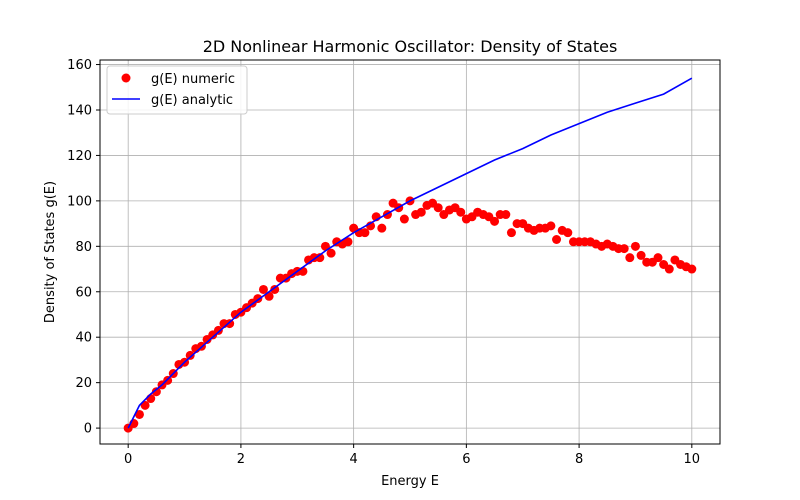  What do you see at coordinates (50, 252) in the screenshot?
I see `y-axis-label: Density of States g(E)` at bounding box center [50, 252].